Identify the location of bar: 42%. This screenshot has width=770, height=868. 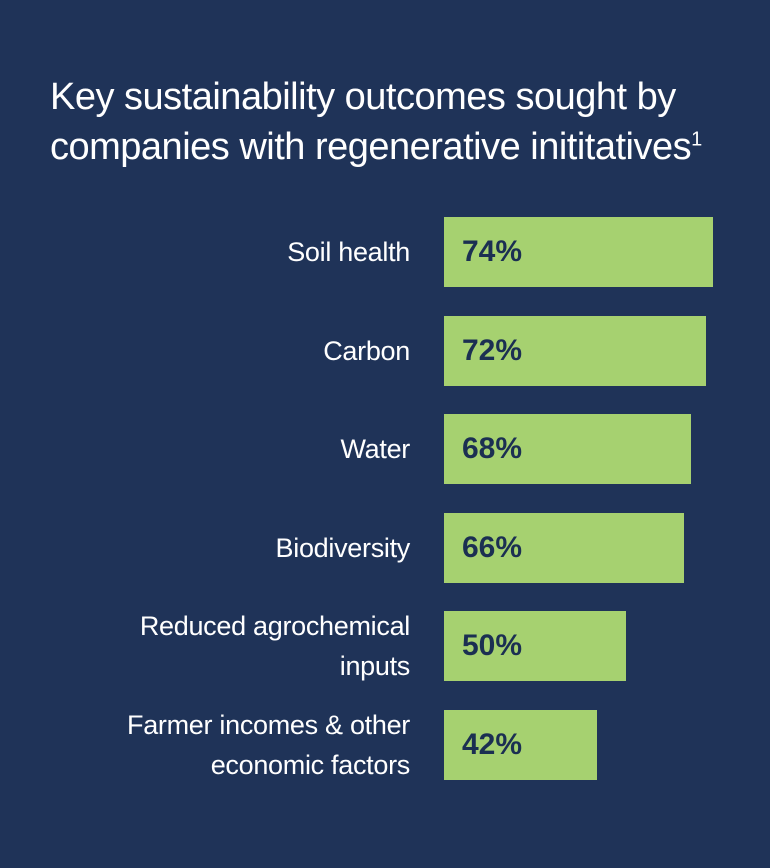
(520, 745).